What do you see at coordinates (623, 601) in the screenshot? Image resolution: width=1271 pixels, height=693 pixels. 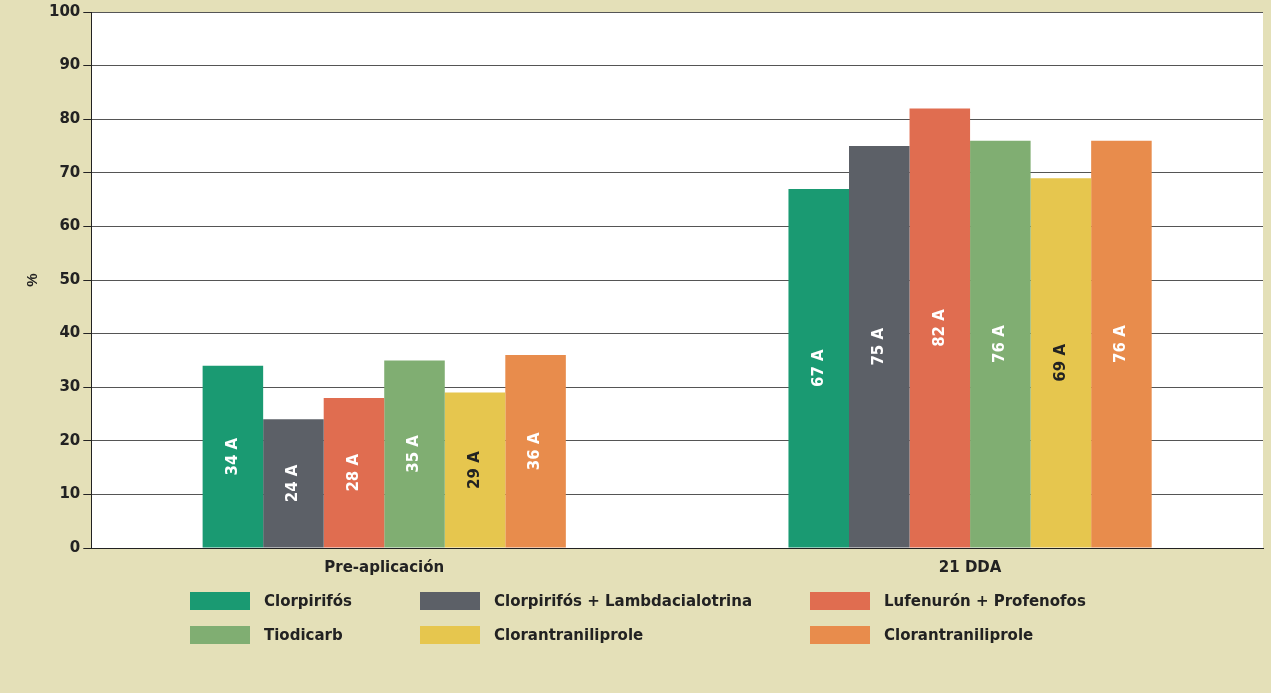 I see `legend-label: Clorpirifós + Lambdacialotrina` at bounding box center [623, 601].